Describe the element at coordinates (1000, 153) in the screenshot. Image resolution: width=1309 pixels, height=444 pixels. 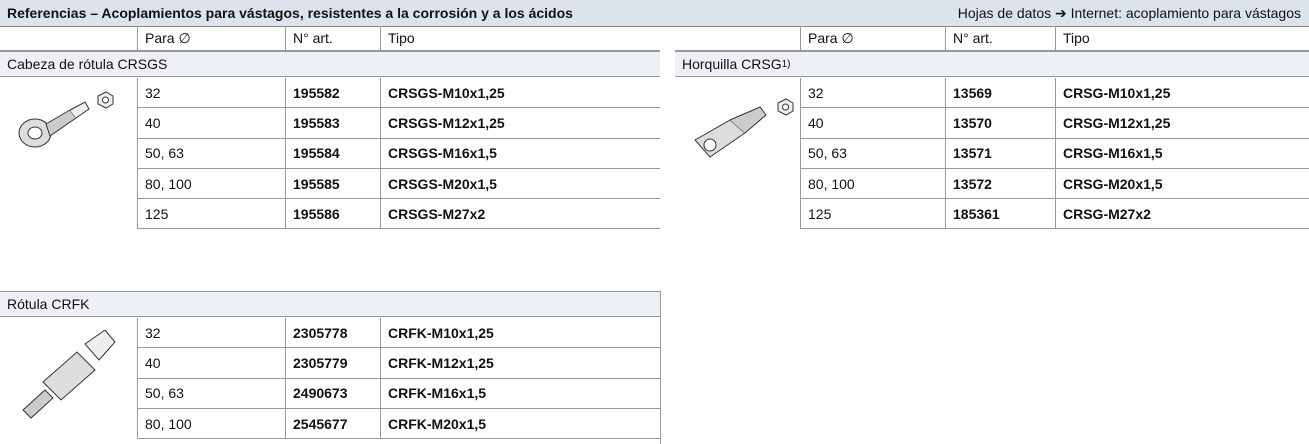
I see `part-number: 13571` at that location.